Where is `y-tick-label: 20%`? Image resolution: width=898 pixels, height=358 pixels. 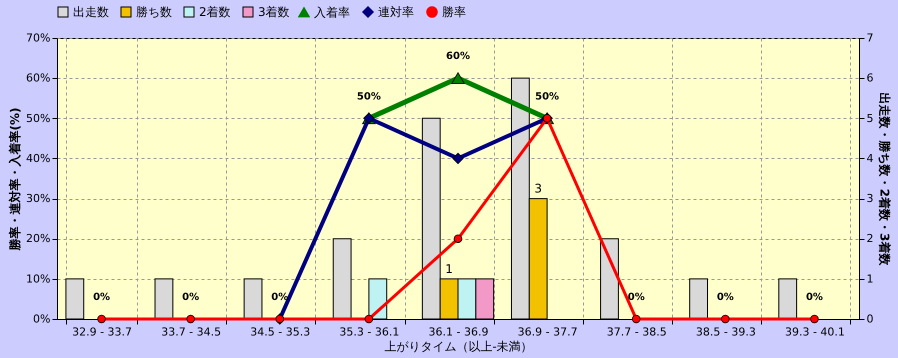
y-tick-label: 20% is located at coordinates (38, 239).